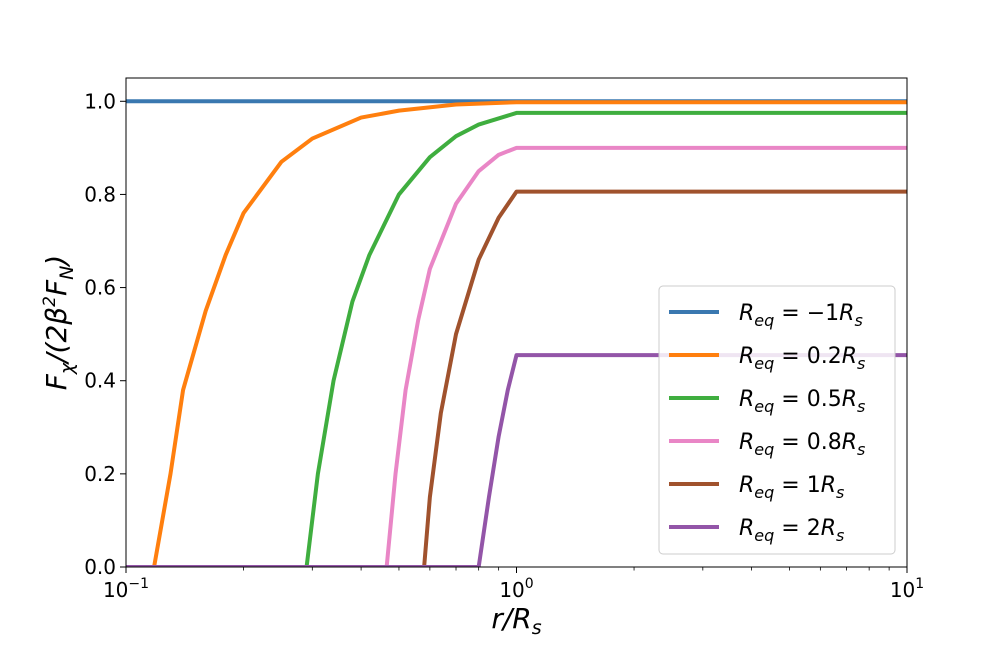  What do you see at coordinates (59, 323) in the screenshot?
I see `y-axis-label: Fχ/(2β2FN)` at bounding box center [59, 323].